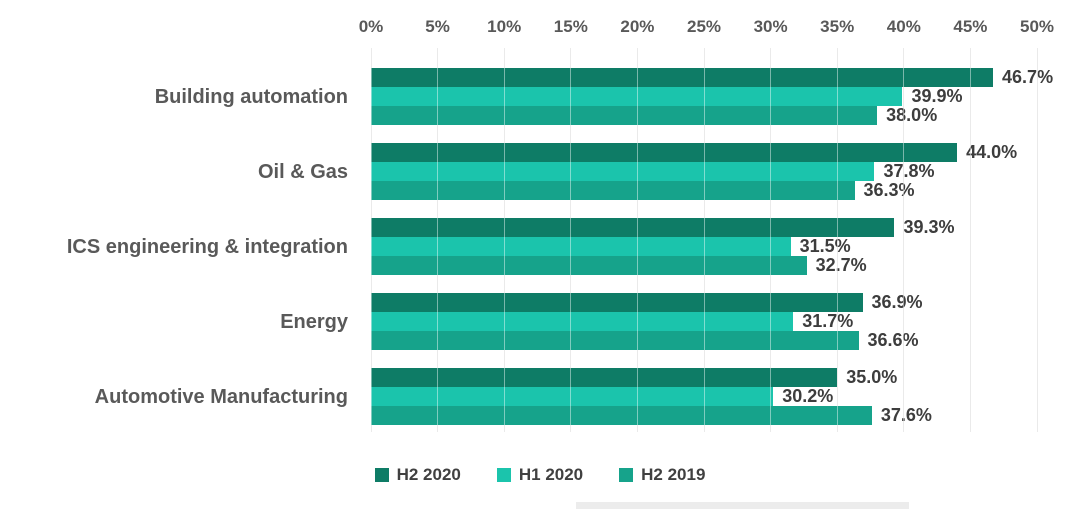 This screenshot has height=509, width=1080. Describe the element at coordinates (770, 26) in the screenshot. I see `x-axis-tick-label: 30%` at that location.